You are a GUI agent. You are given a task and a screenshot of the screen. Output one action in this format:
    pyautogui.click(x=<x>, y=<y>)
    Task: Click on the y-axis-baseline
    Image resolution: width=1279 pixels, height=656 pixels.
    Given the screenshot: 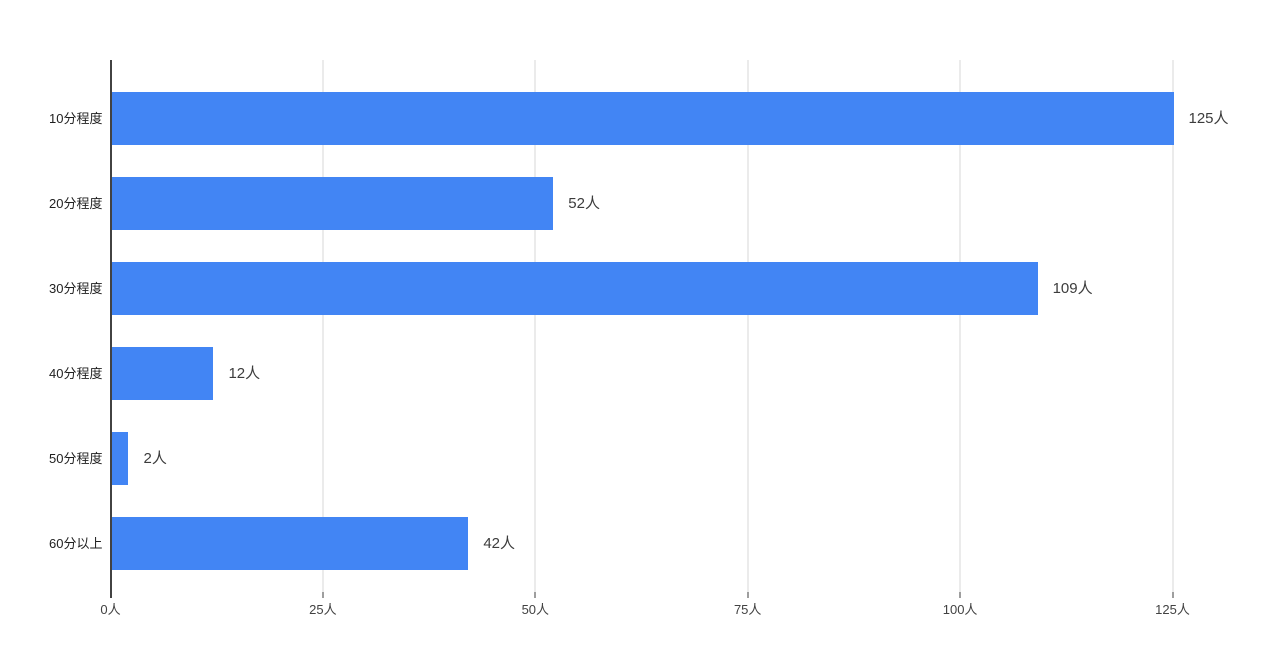 What is the action you would take?
    pyautogui.click(x=110, y=326)
    